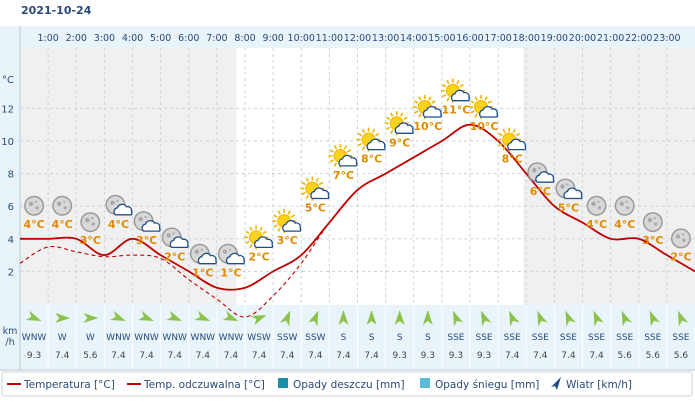 Image resolution: width=695 pixels, height=408 pixels. Describe the element at coordinates (132, 38) in the screenshot. I see `hour-label: 4:00` at that location.